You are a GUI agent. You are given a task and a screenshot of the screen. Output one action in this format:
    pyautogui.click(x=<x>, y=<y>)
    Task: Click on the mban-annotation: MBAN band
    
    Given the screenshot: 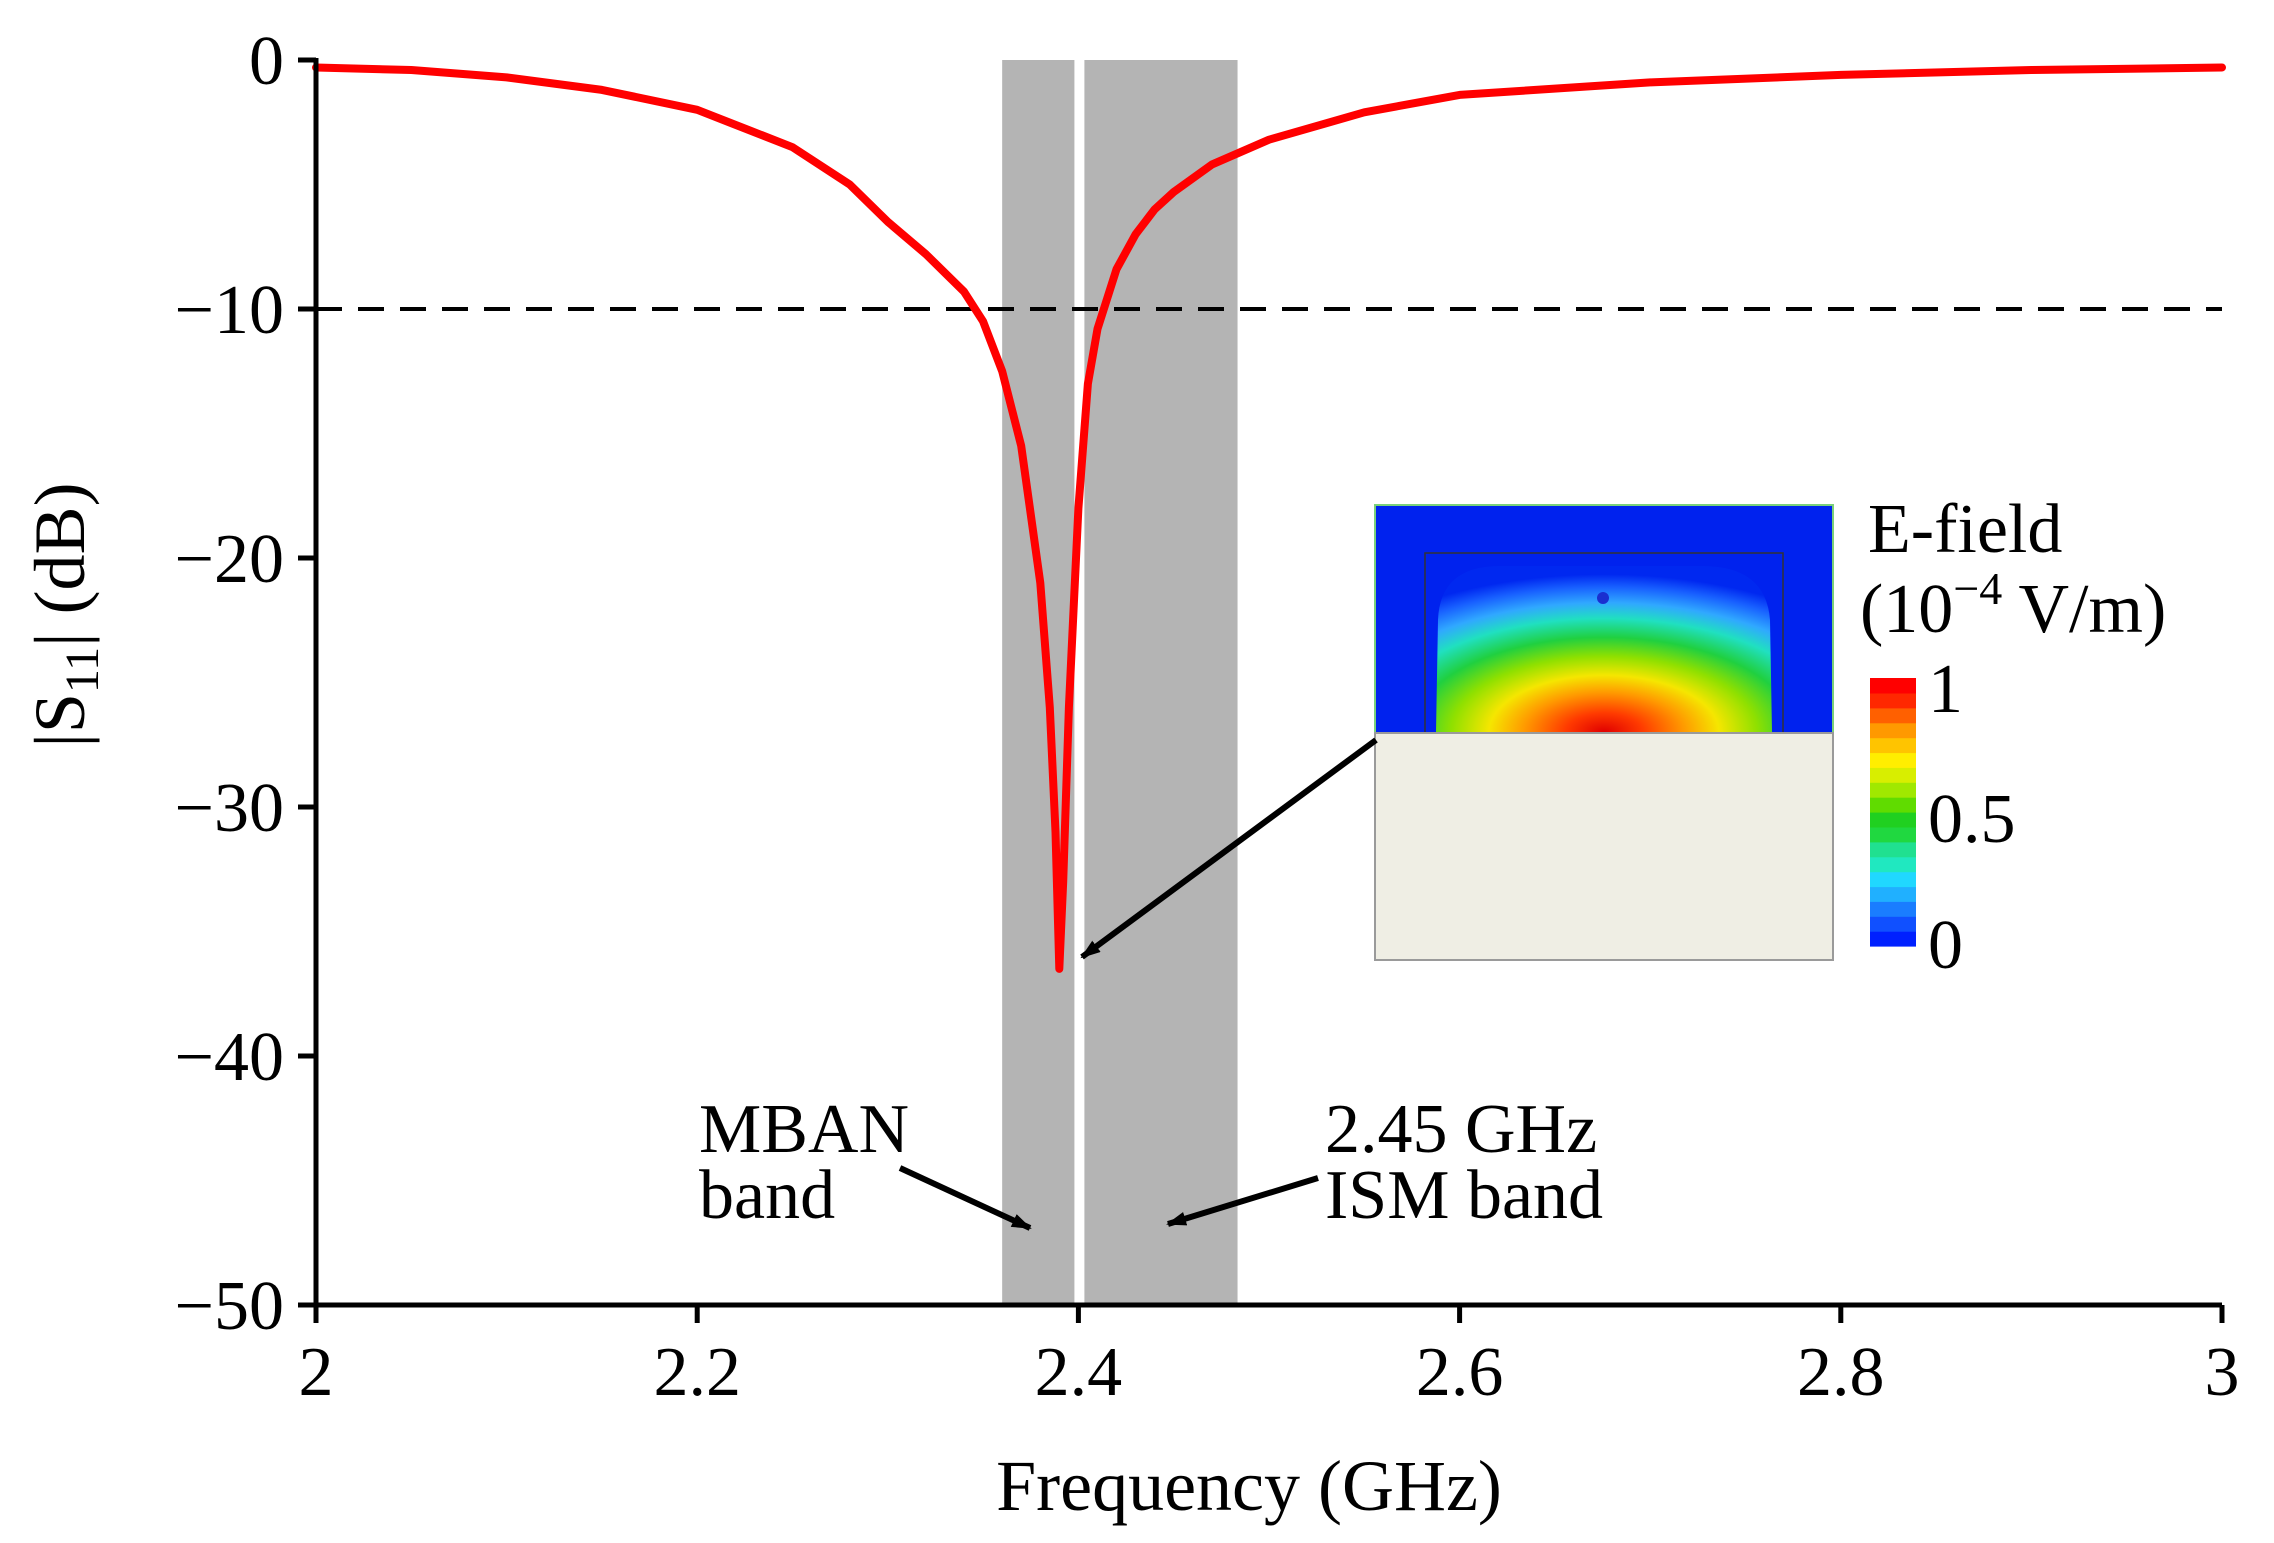 What is the action you would take?
    pyautogui.click(x=865, y=1162)
    